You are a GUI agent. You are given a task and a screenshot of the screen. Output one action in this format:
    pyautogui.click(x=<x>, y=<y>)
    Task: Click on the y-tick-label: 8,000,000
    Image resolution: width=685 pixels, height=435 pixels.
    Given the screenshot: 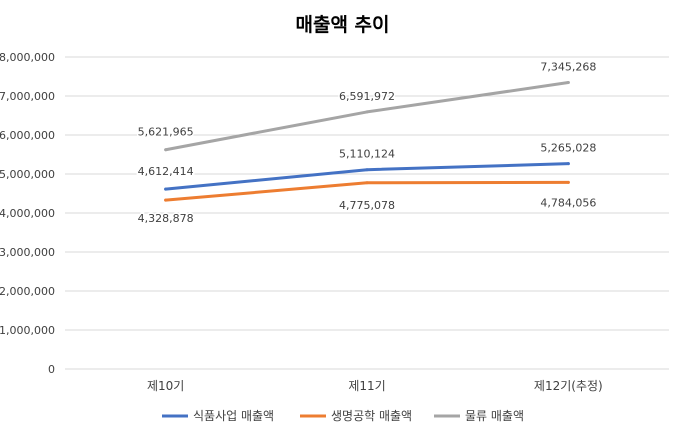 What is the action you would take?
    pyautogui.click(x=27, y=57)
    